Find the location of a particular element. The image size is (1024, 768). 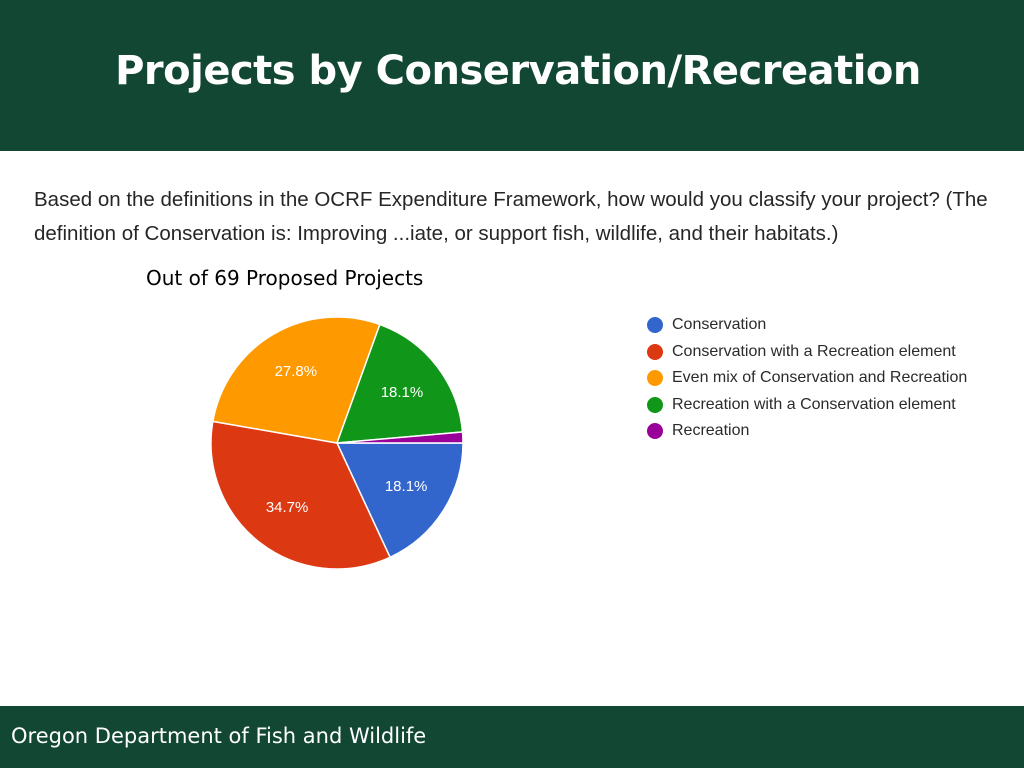

slide-footer: Oregon Department of Fish and Wildlife is located at coordinates (512, 737).